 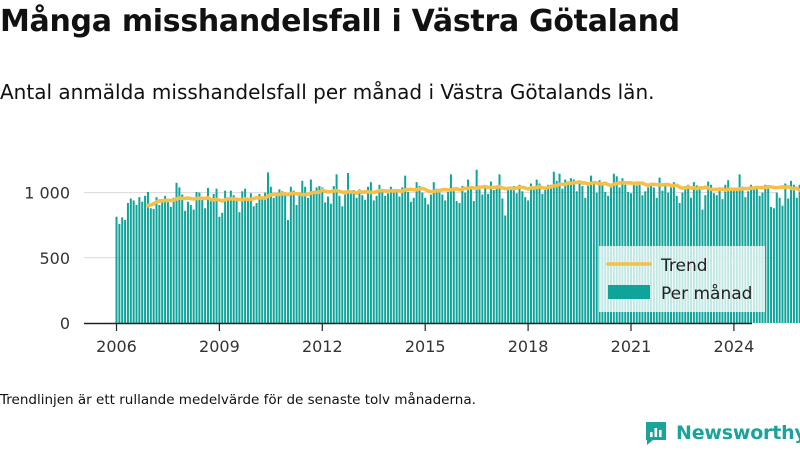 I want to click on chart-title: Många misshandelsfall i Västra Götaland, so click(x=340, y=21).